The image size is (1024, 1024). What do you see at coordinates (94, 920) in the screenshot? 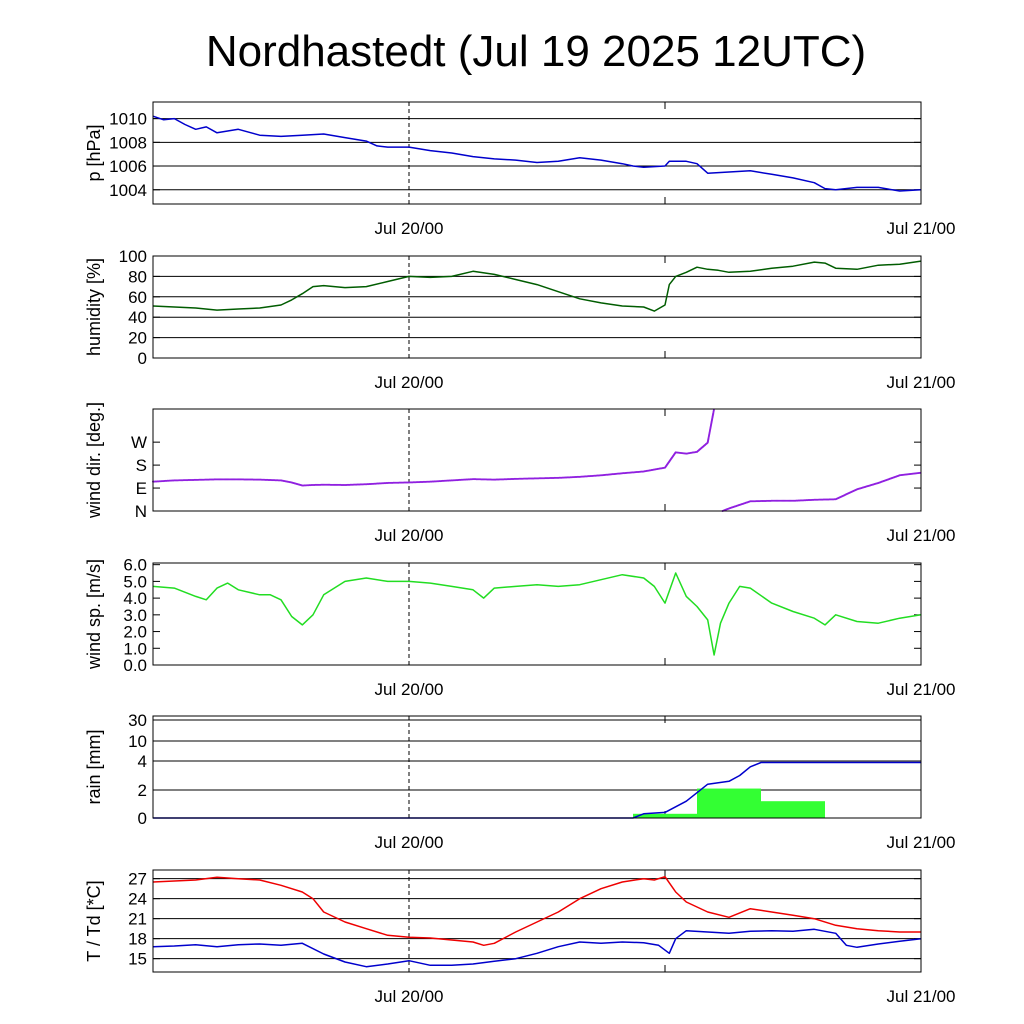
I see `y-axis-label: T / Td [*C]` at bounding box center [94, 920].